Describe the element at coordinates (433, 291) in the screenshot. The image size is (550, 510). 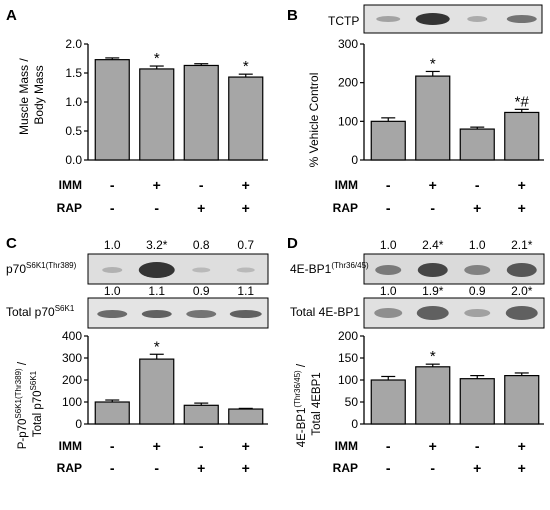
I see `band-quant-d2: 1.9*` at that location.